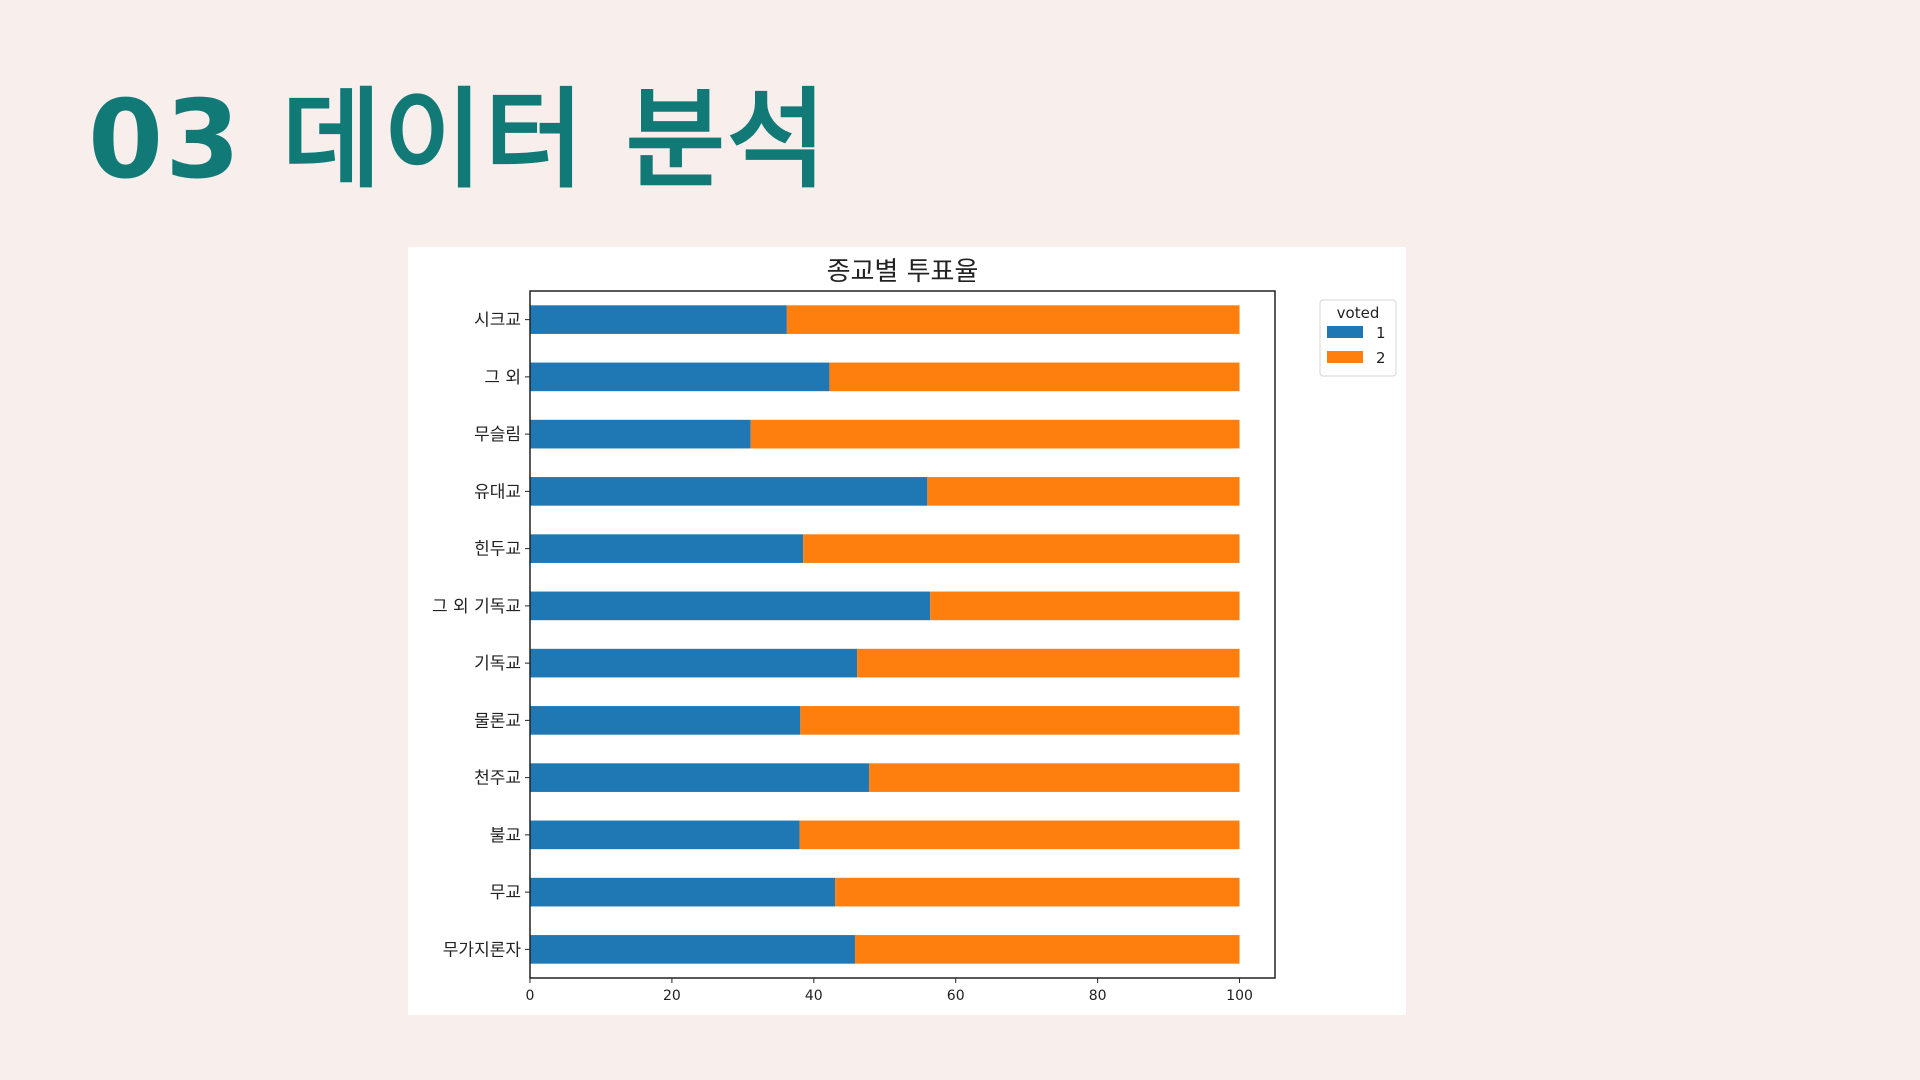  What do you see at coordinates (1358, 313) in the screenshot?
I see `legend-title: voted` at bounding box center [1358, 313].